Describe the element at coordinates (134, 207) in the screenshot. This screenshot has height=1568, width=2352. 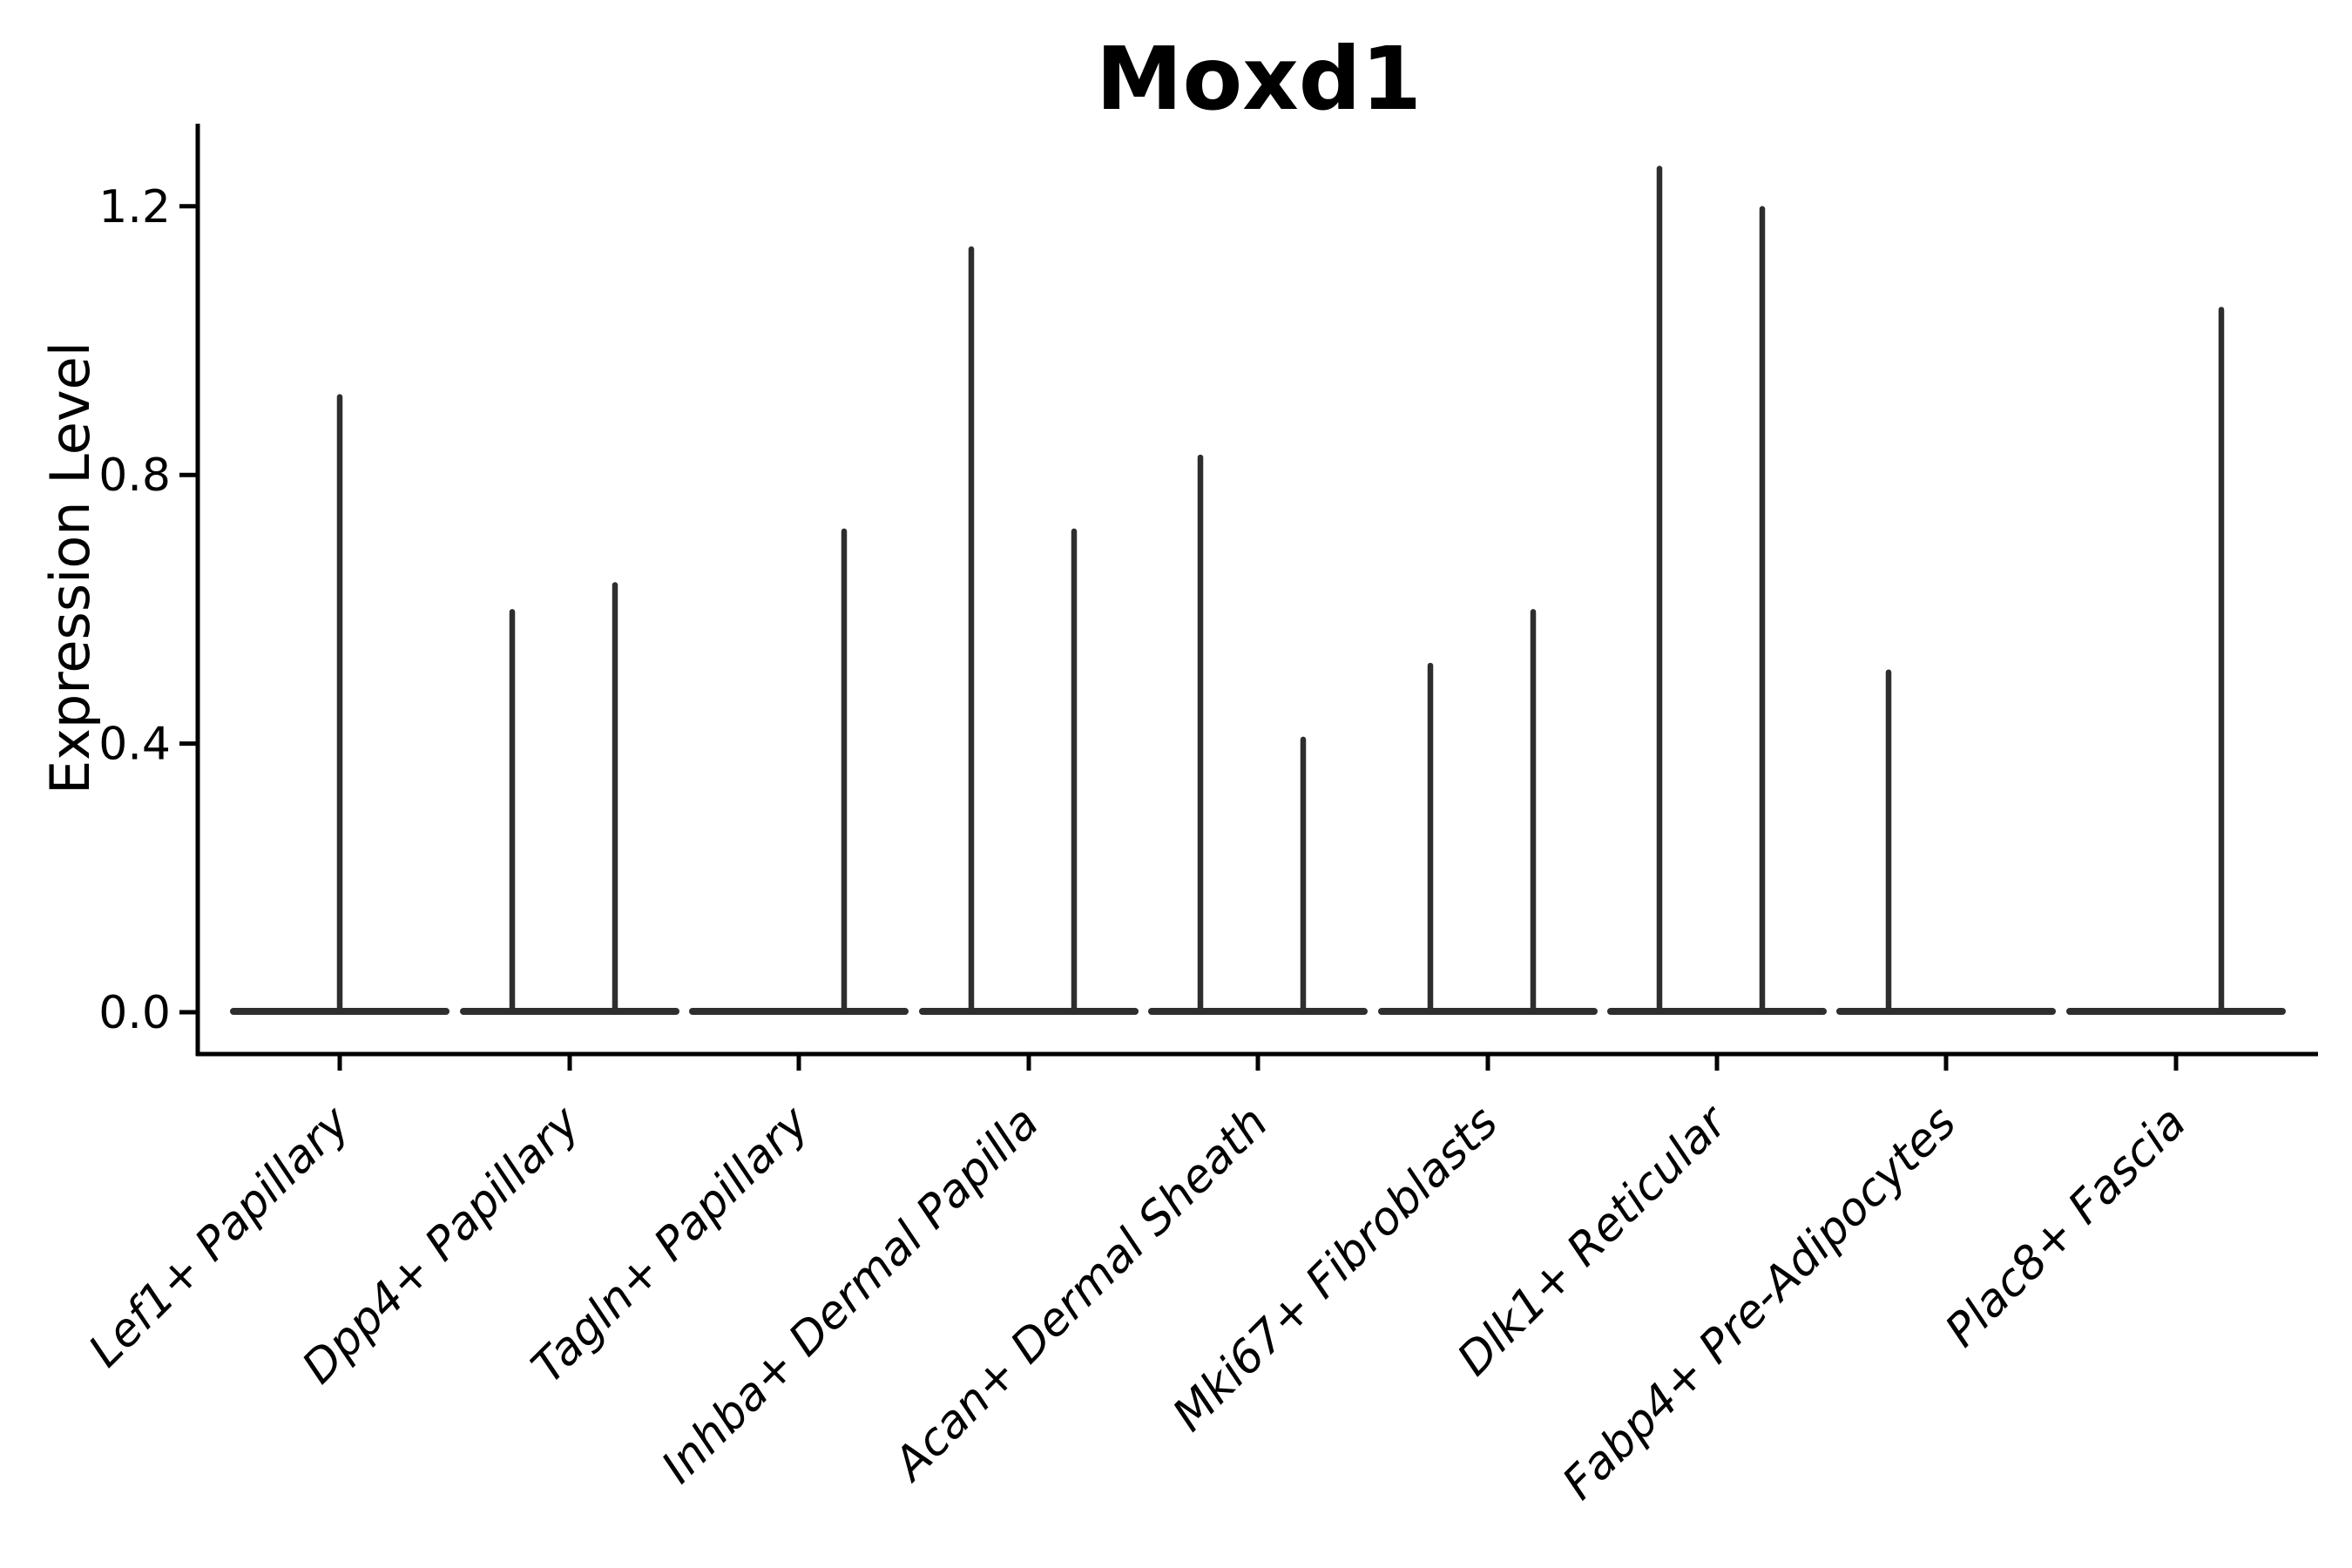
I see `y-tick-label: 1.2` at that location.